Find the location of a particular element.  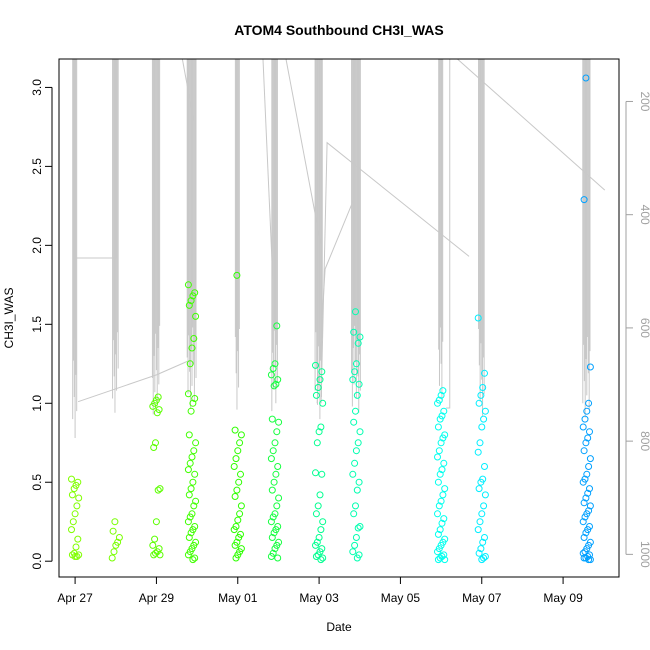

y-tick-label: 1.0 is located at coordinates (37, 403).